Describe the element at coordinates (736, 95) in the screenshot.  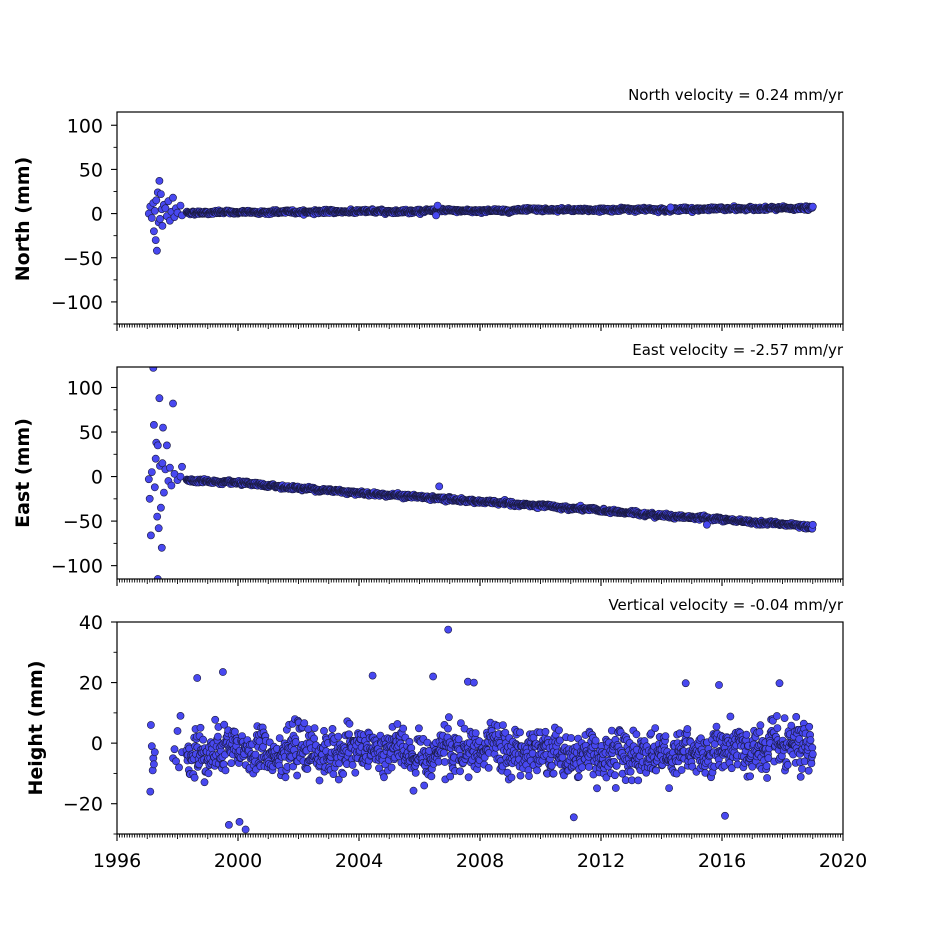
I see `north-panel-title: North velocity = 0.24 mm/yr` at that location.